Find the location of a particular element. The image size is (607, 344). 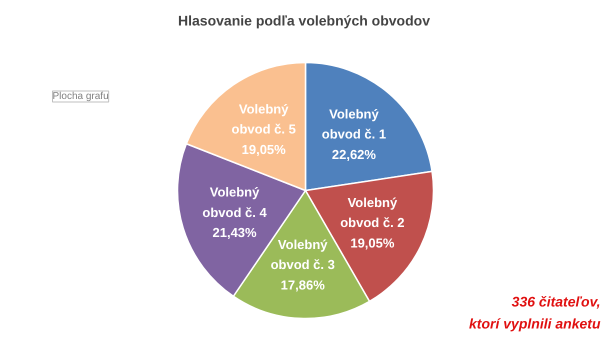

text: 336 čitateľov, ktorí vyplnili anketu is located at coordinates (535, 312).